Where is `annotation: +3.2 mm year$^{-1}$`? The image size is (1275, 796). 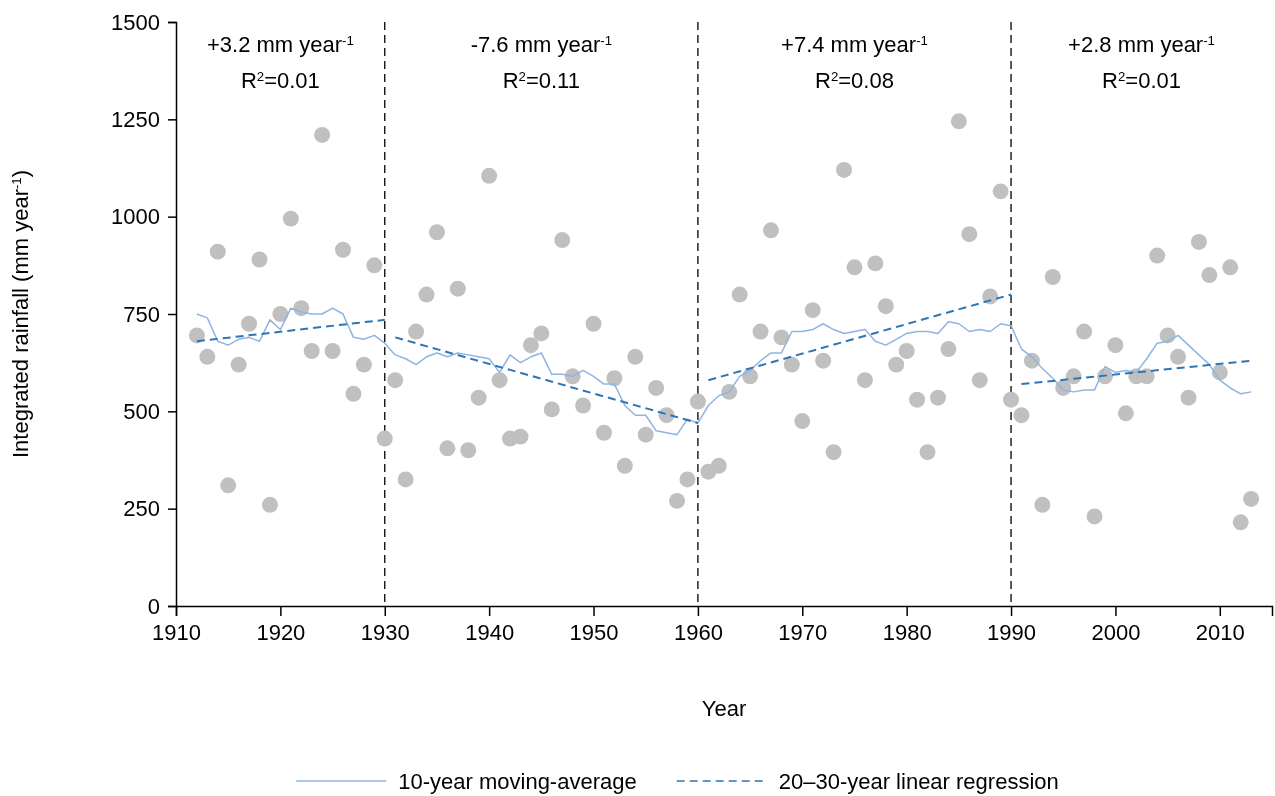 annotation: +3.2 mm year$^{-1}$ is located at coordinates (280, 44).